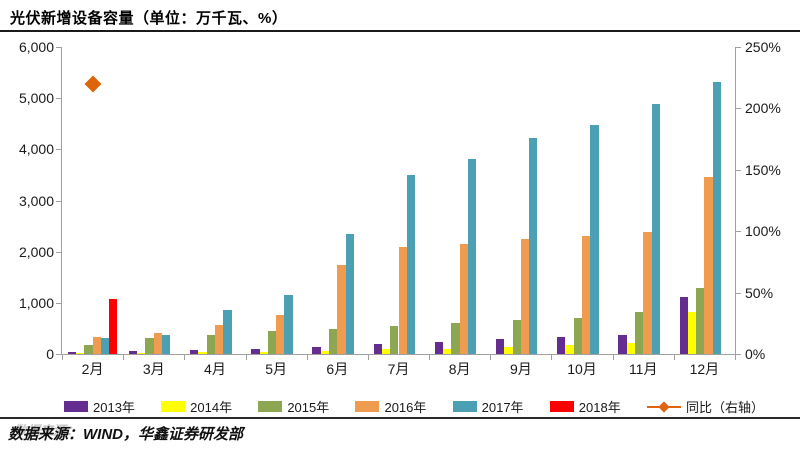  I want to click on bar-2014年-3月, so click(141, 353).